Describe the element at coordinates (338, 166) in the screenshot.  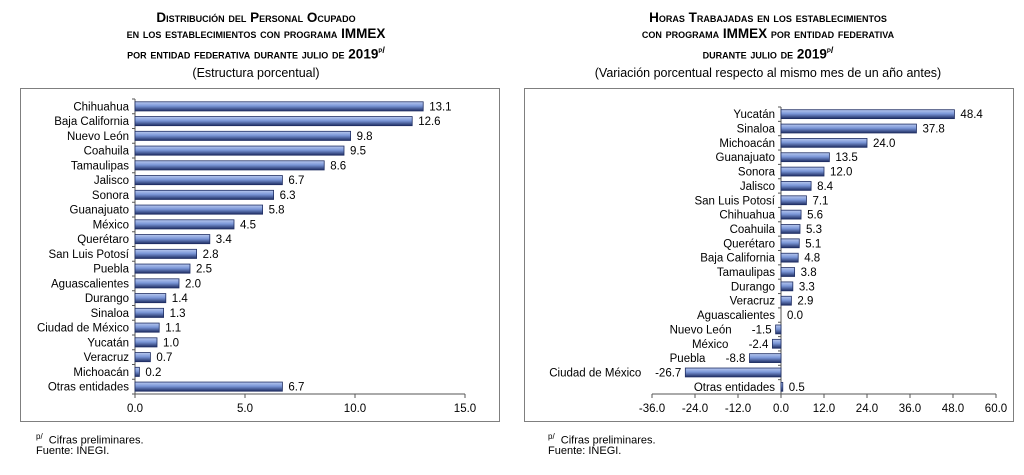
I see `left-value-label: 8.6` at that location.